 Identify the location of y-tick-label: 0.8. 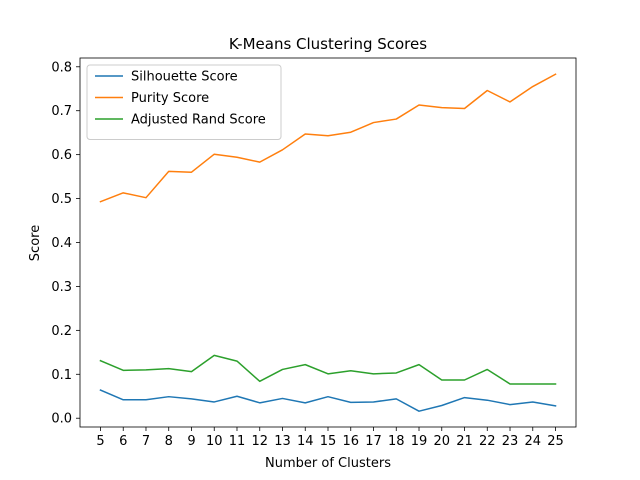
(61, 67).